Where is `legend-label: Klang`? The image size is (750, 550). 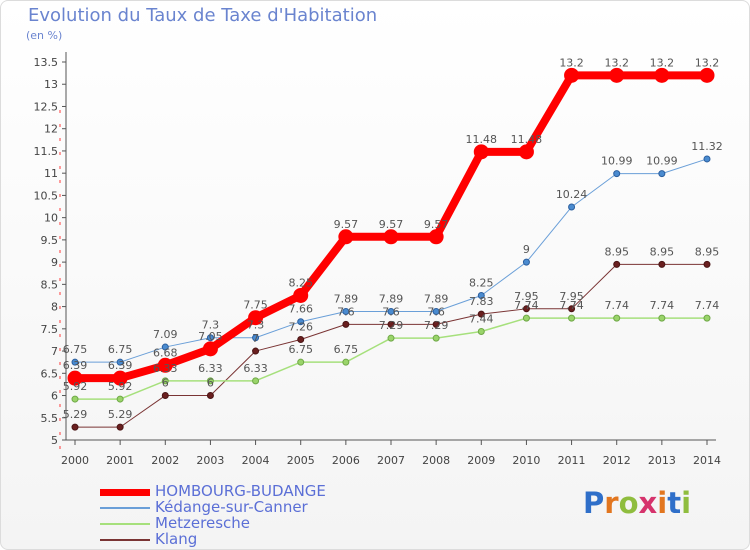 legend-label: Klang is located at coordinates (176, 539).